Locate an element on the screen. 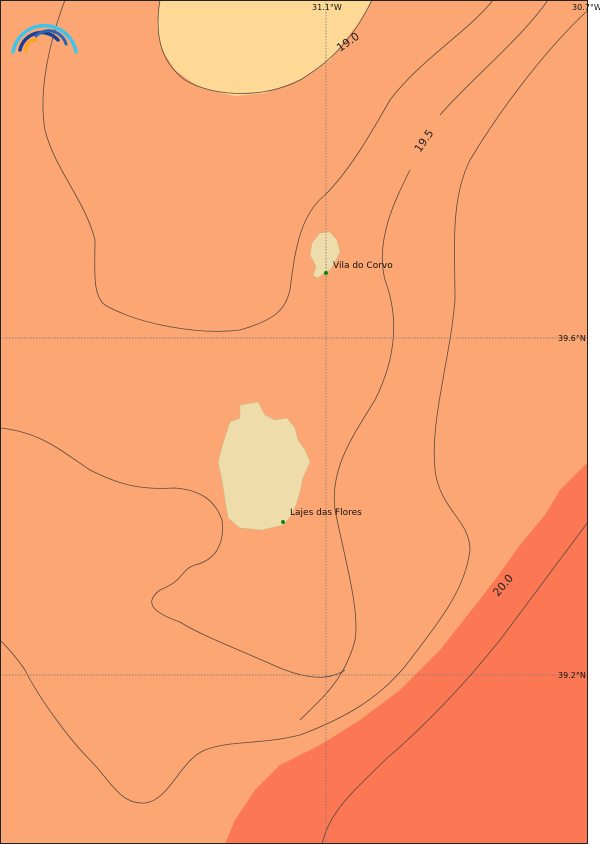 The height and width of the screenshot is (845, 600). place-label: Lajes das Flores is located at coordinates (326, 513).